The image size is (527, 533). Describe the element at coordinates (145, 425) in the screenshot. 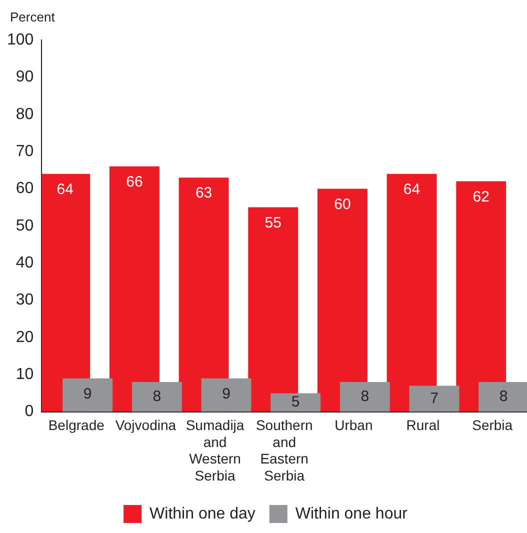

I see `x-tick-label: Vojvodina` at that location.